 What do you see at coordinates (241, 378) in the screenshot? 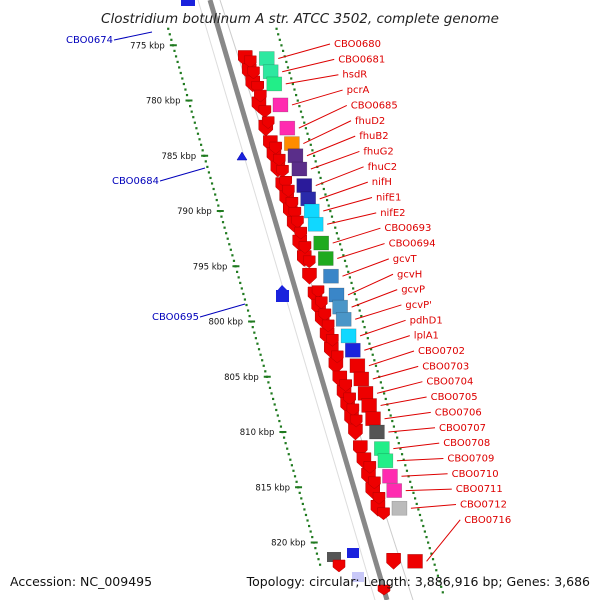
I see `tick-label: 805 kbp` at bounding box center [241, 378].